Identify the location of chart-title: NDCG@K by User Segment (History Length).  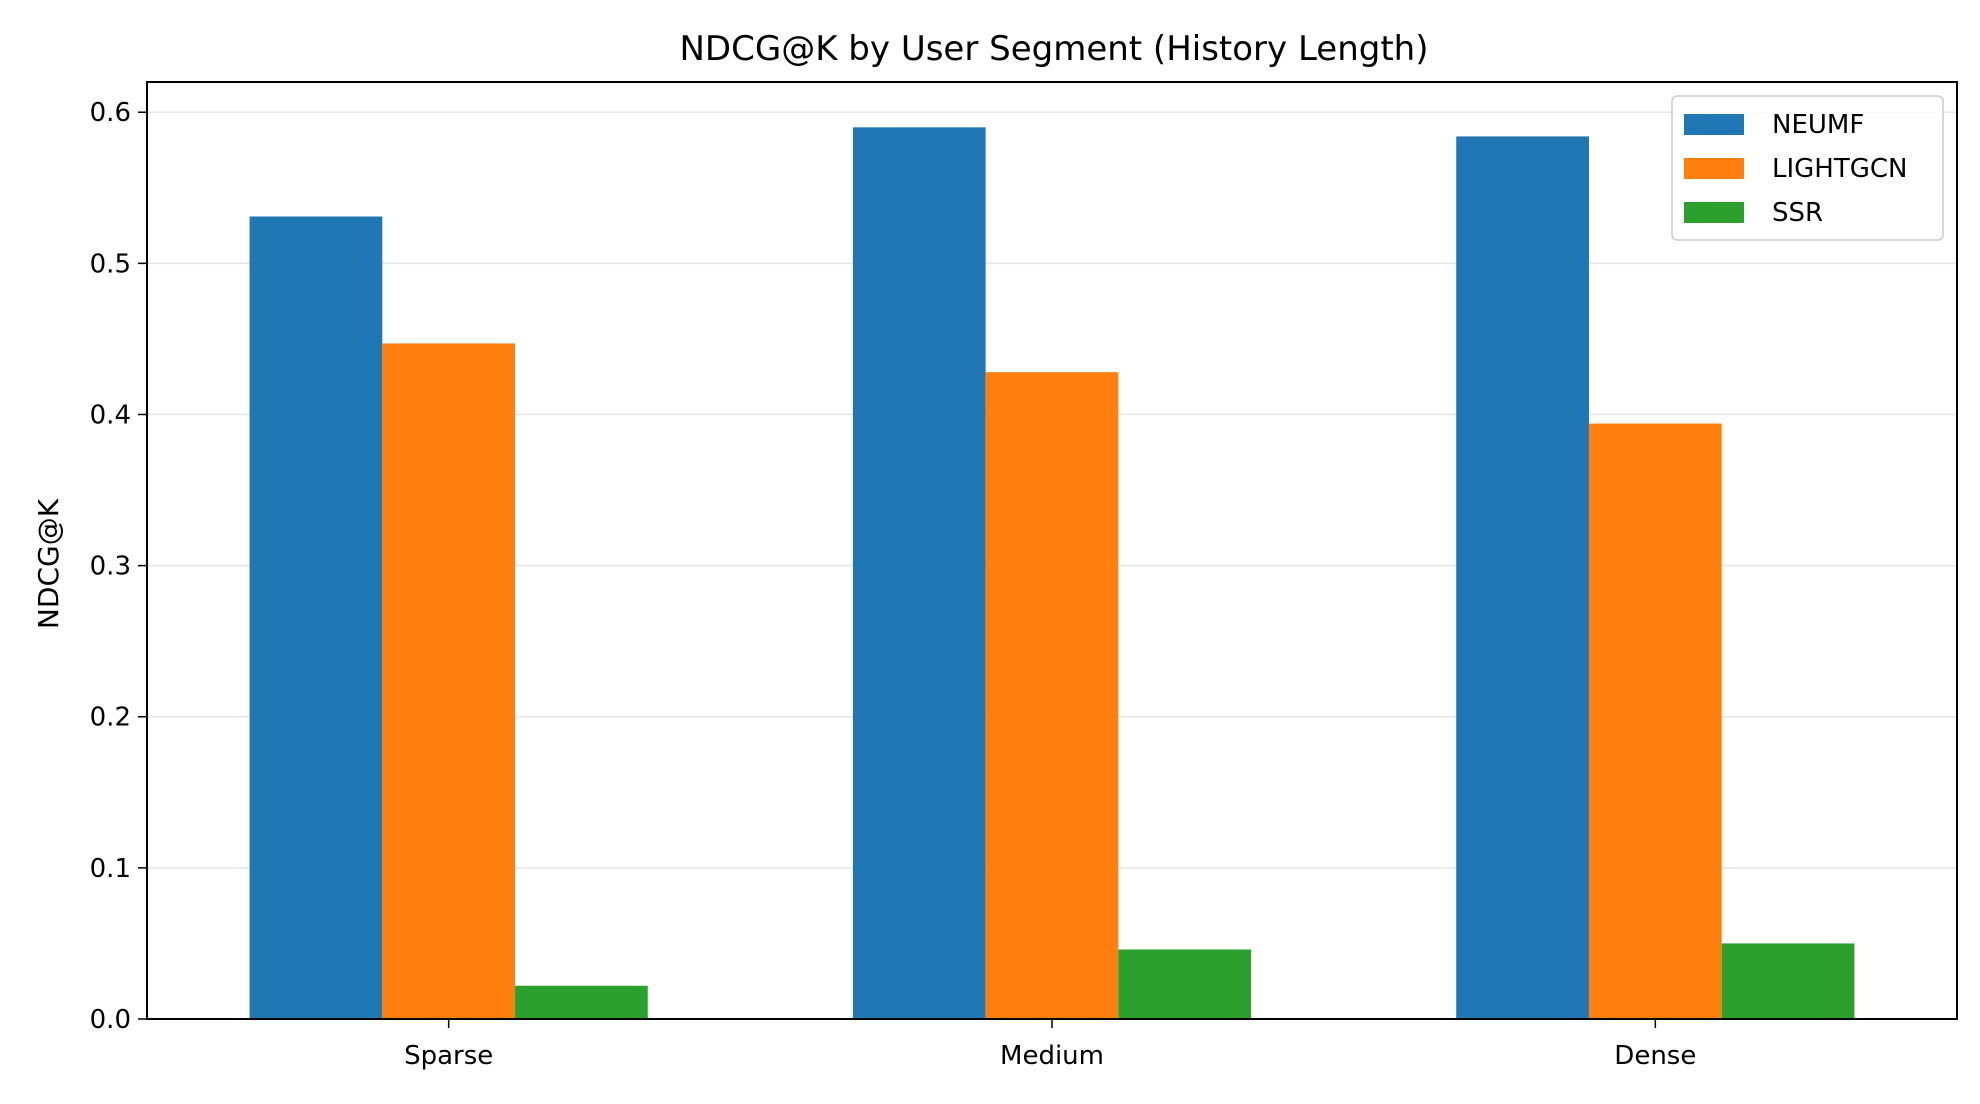
(1054, 49).